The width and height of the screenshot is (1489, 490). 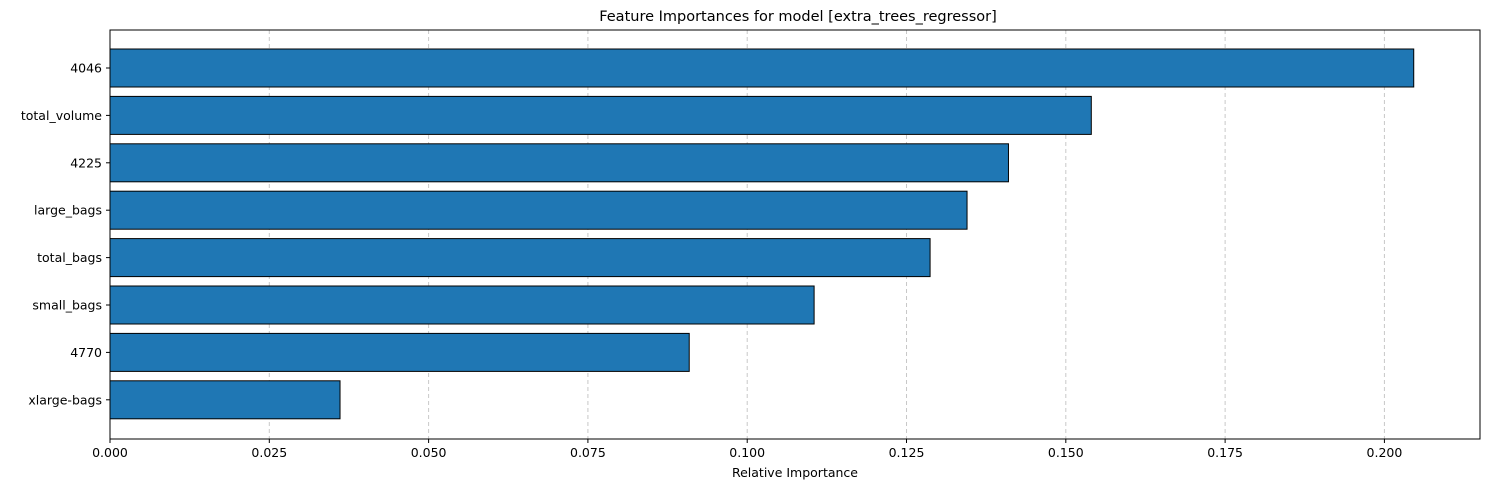 What do you see at coordinates (61, 115) in the screenshot?
I see `y-tick-label: total_volume` at bounding box center [61, 115].